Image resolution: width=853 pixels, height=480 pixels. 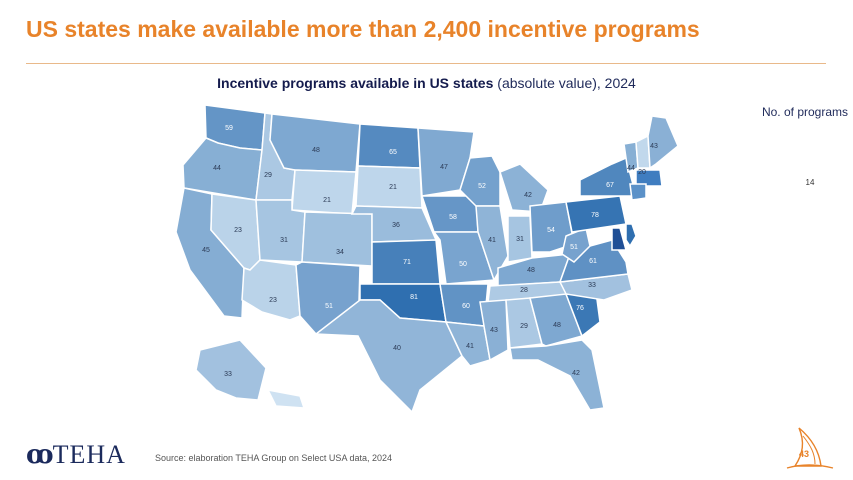 I want to click on state-label-mi: 42, so click(x=528, y=195).